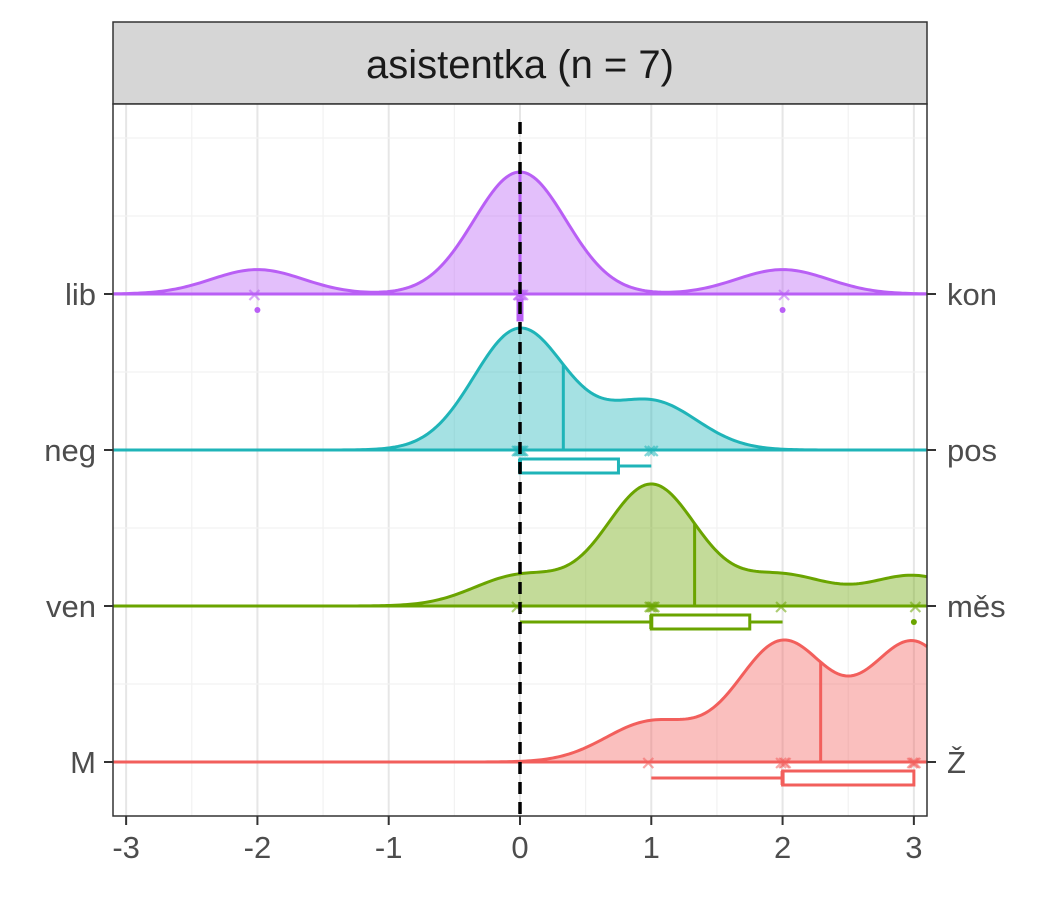  I want to click on ridge-M, so click(520, 712).